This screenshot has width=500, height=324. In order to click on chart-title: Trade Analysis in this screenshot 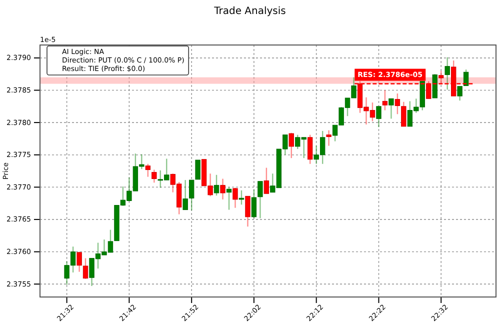, I will do `click(249, 11)`.